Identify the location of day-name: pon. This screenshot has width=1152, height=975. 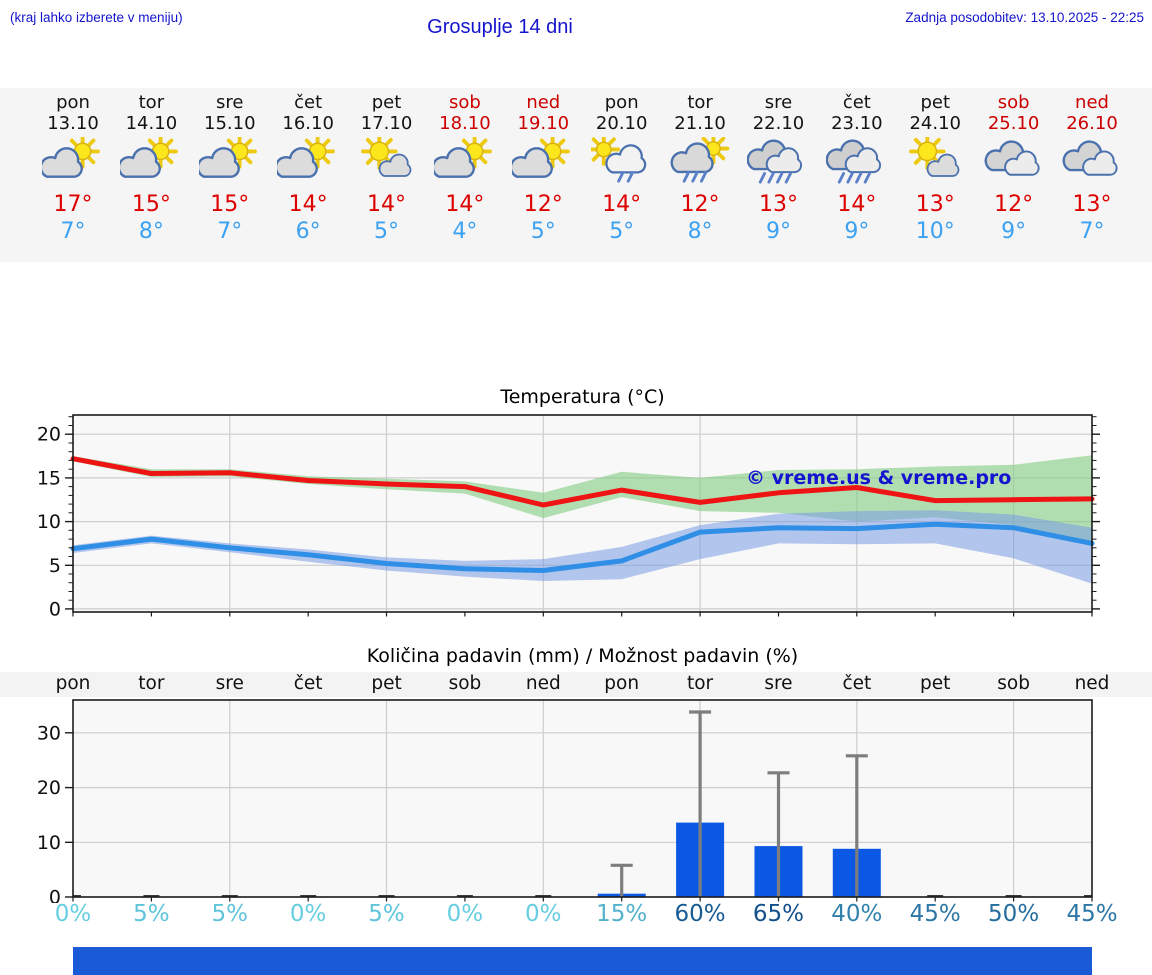
(73, 102).